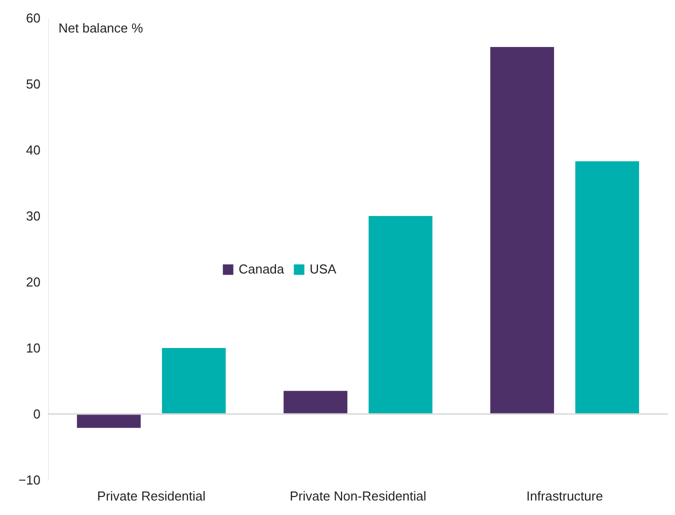 The height and width of the screenshot is (515, 675). Describe the element at coordinates (151, 496) in the screenshot. I see `x-tick-label: Private Residential` at that location.